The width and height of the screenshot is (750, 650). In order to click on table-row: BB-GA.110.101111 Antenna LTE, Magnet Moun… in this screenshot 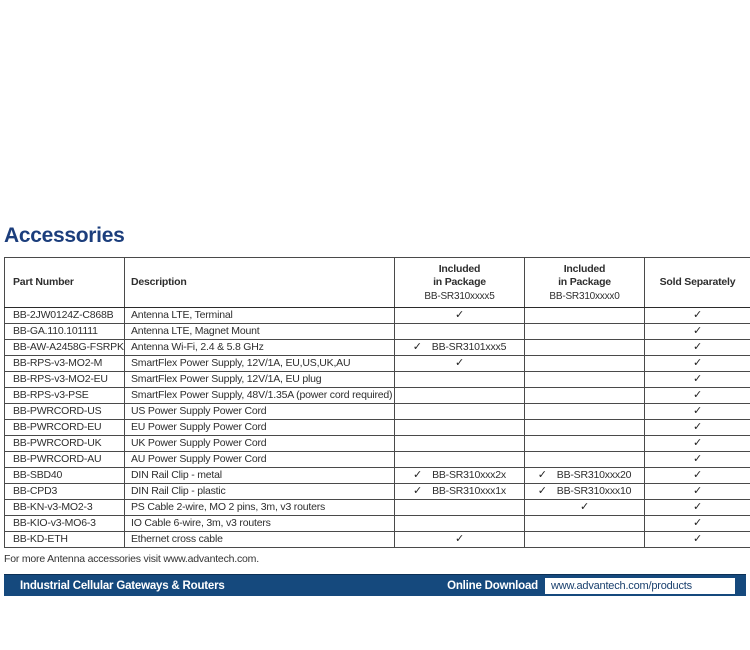, I will do `click(377, 331)`.